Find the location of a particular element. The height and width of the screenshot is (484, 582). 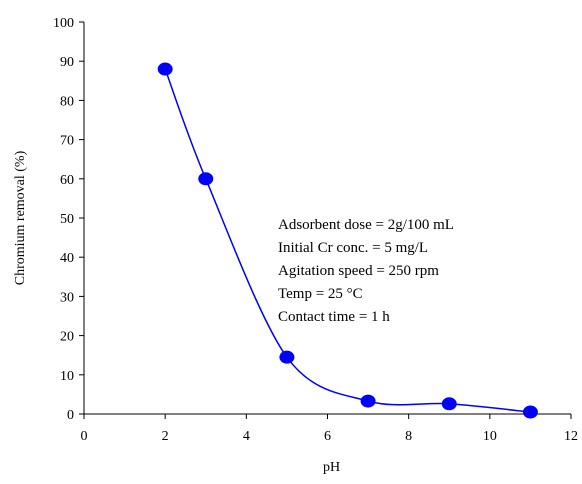

y-axis-ticks: 0 10 20 30 40 50 60 70 80 90 100 is located at coordinates (68, 219).